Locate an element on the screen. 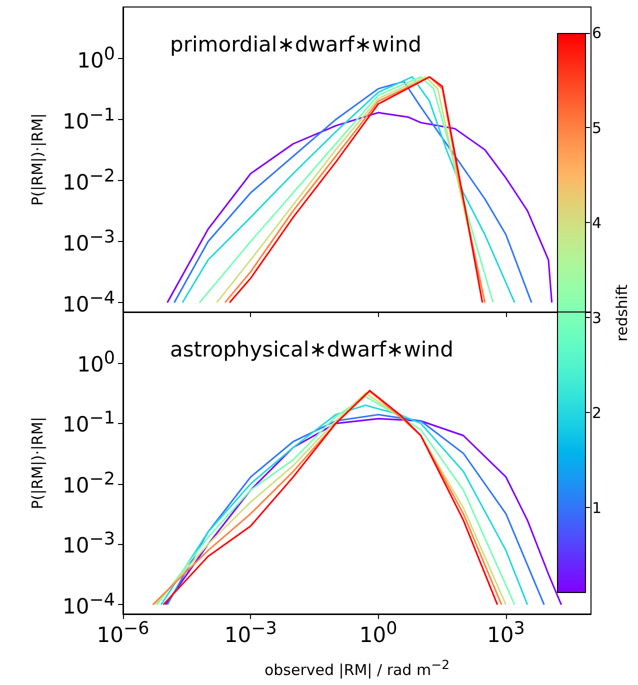 Image resolution: width=638 pixels, height=685 pixels. x-tick-label: 10$^{−3}$ is located at coordinates (250, 633).